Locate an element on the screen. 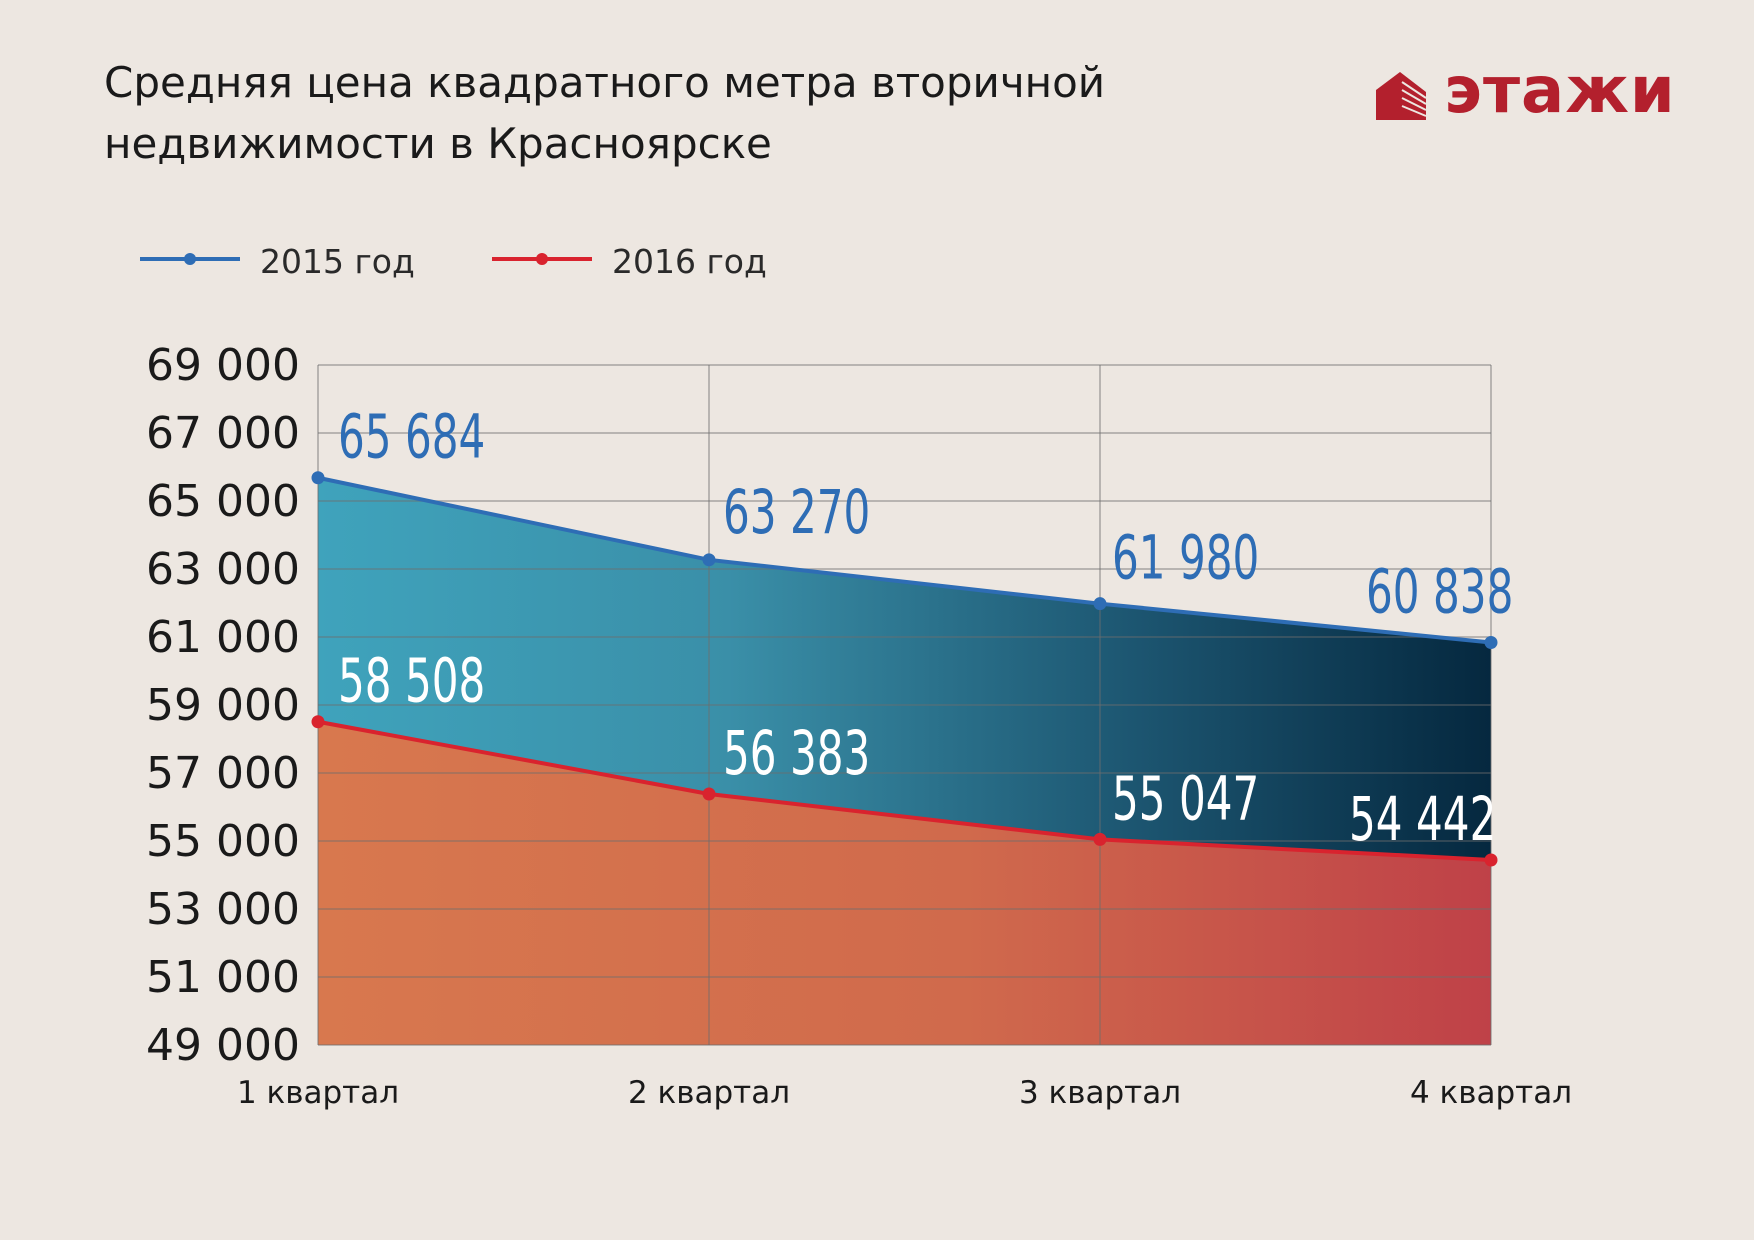 Image resolution: width=1754 pixels, height=1240 pixels. etazhi-logo: этажи is located at coordinates (1531, 93).